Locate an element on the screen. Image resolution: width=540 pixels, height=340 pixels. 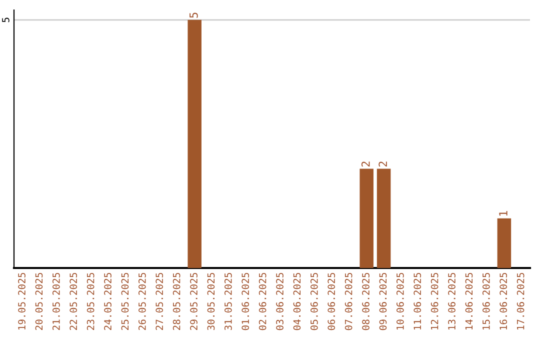
data-label: 5 is located at coordinates (194, 15).